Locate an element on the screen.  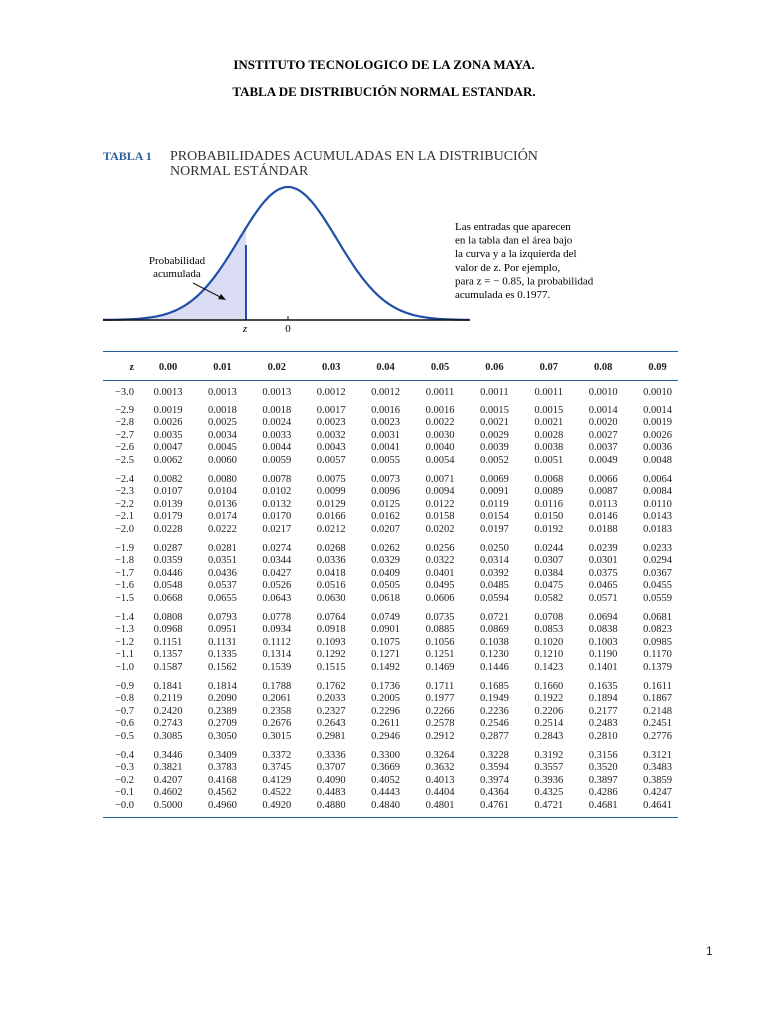
value-cell: 0.0505 is located at coordinates (386, 585).